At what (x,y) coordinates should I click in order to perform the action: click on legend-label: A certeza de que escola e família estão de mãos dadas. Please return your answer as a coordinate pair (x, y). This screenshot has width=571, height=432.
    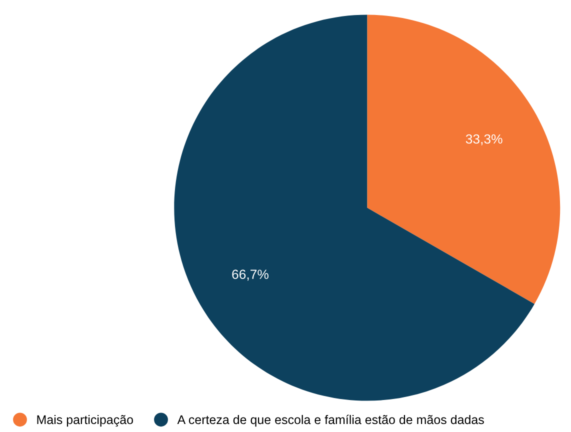
    Looking at the image, I should click on (330, 420).